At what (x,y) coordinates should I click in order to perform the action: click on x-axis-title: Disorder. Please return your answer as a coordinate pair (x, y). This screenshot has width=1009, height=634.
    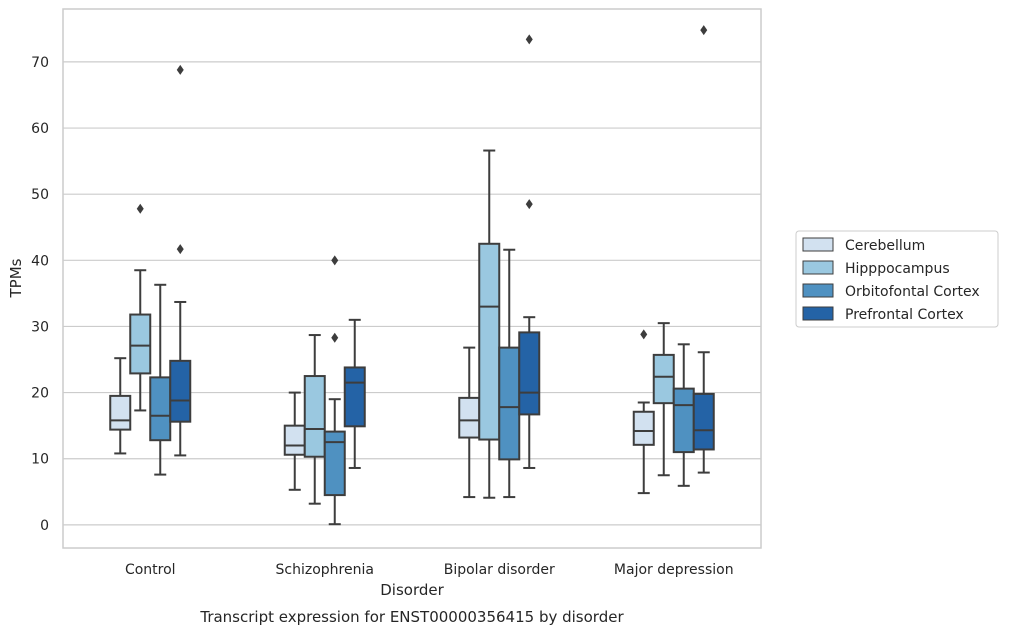
    Looking at the image, I should click on (412, 590).